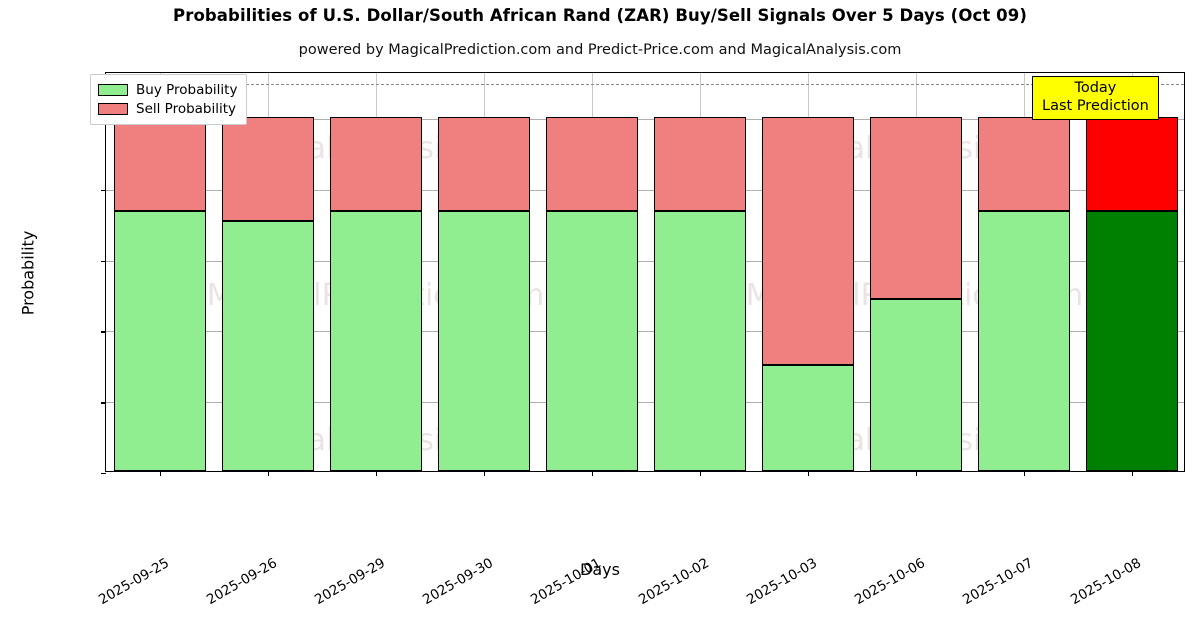 This screenshot has height=619, width=1200. I want to click on y-axis-label: Probability, so click(28, 273).